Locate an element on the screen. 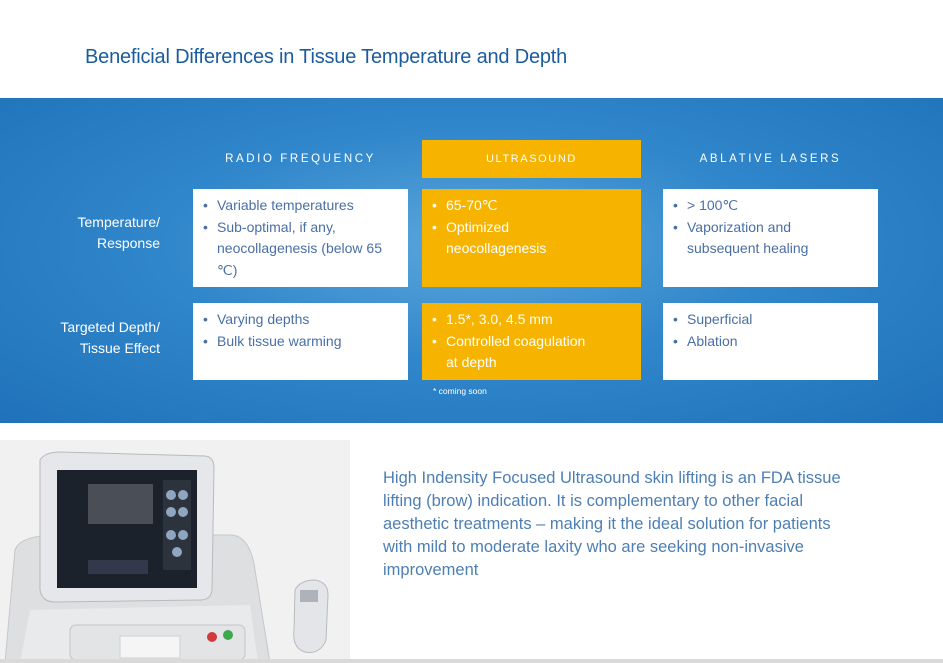 The width and height of the screenshot is (943, 663). bottom-divider is located at coordinates (471, 661).